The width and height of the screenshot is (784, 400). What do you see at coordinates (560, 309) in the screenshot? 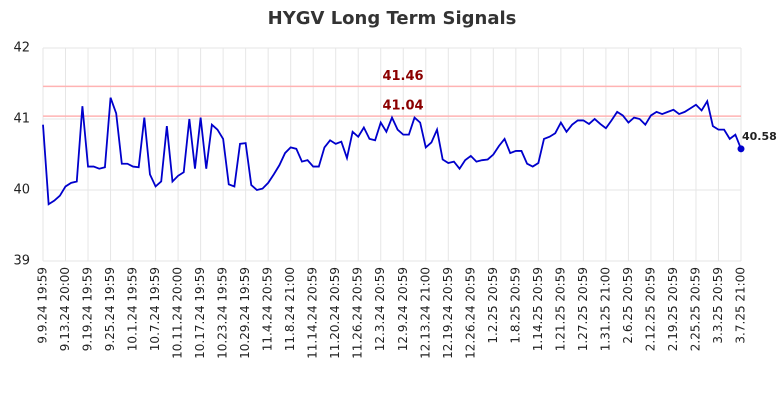
I see `x-tick-label: 1.21.25 20:59` at bounding box center [560, 309].